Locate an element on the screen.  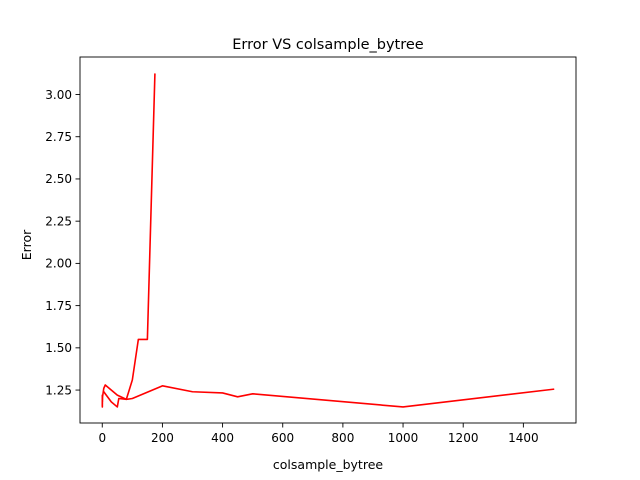
y-tick-label: 3.00 is located at coordinates (58, 95).